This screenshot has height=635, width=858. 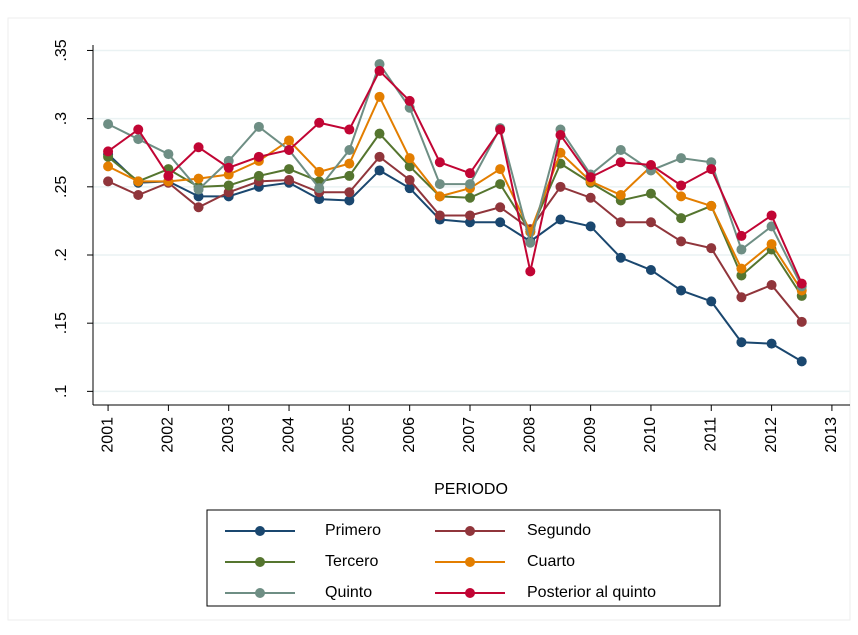 I want to click on x-tick-label: 2010, so click(x=650, y=435).